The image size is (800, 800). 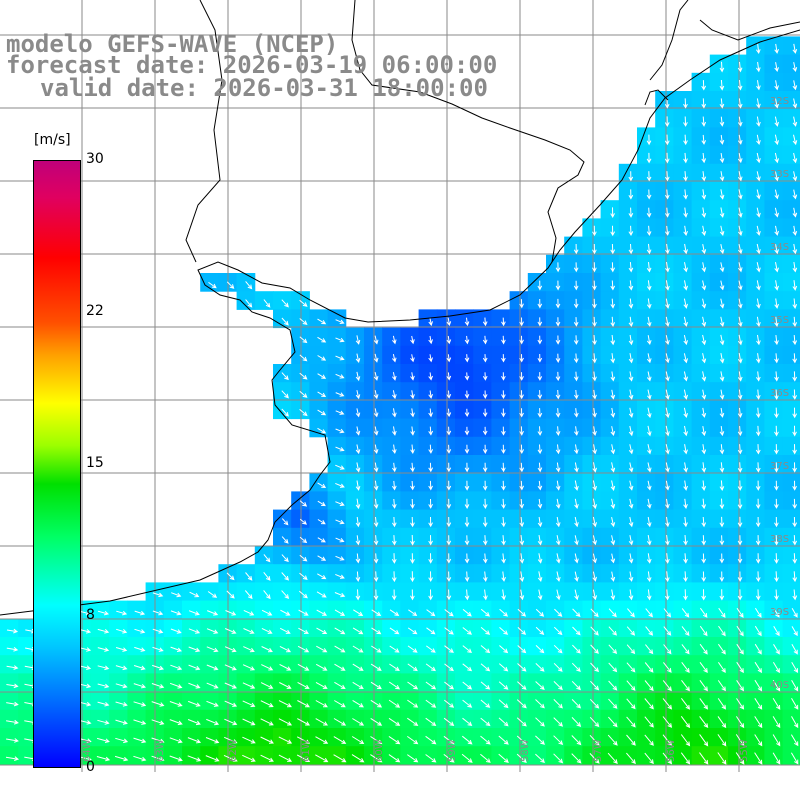 I want to click on lon-label: 60W, so click(x=379, y=750).